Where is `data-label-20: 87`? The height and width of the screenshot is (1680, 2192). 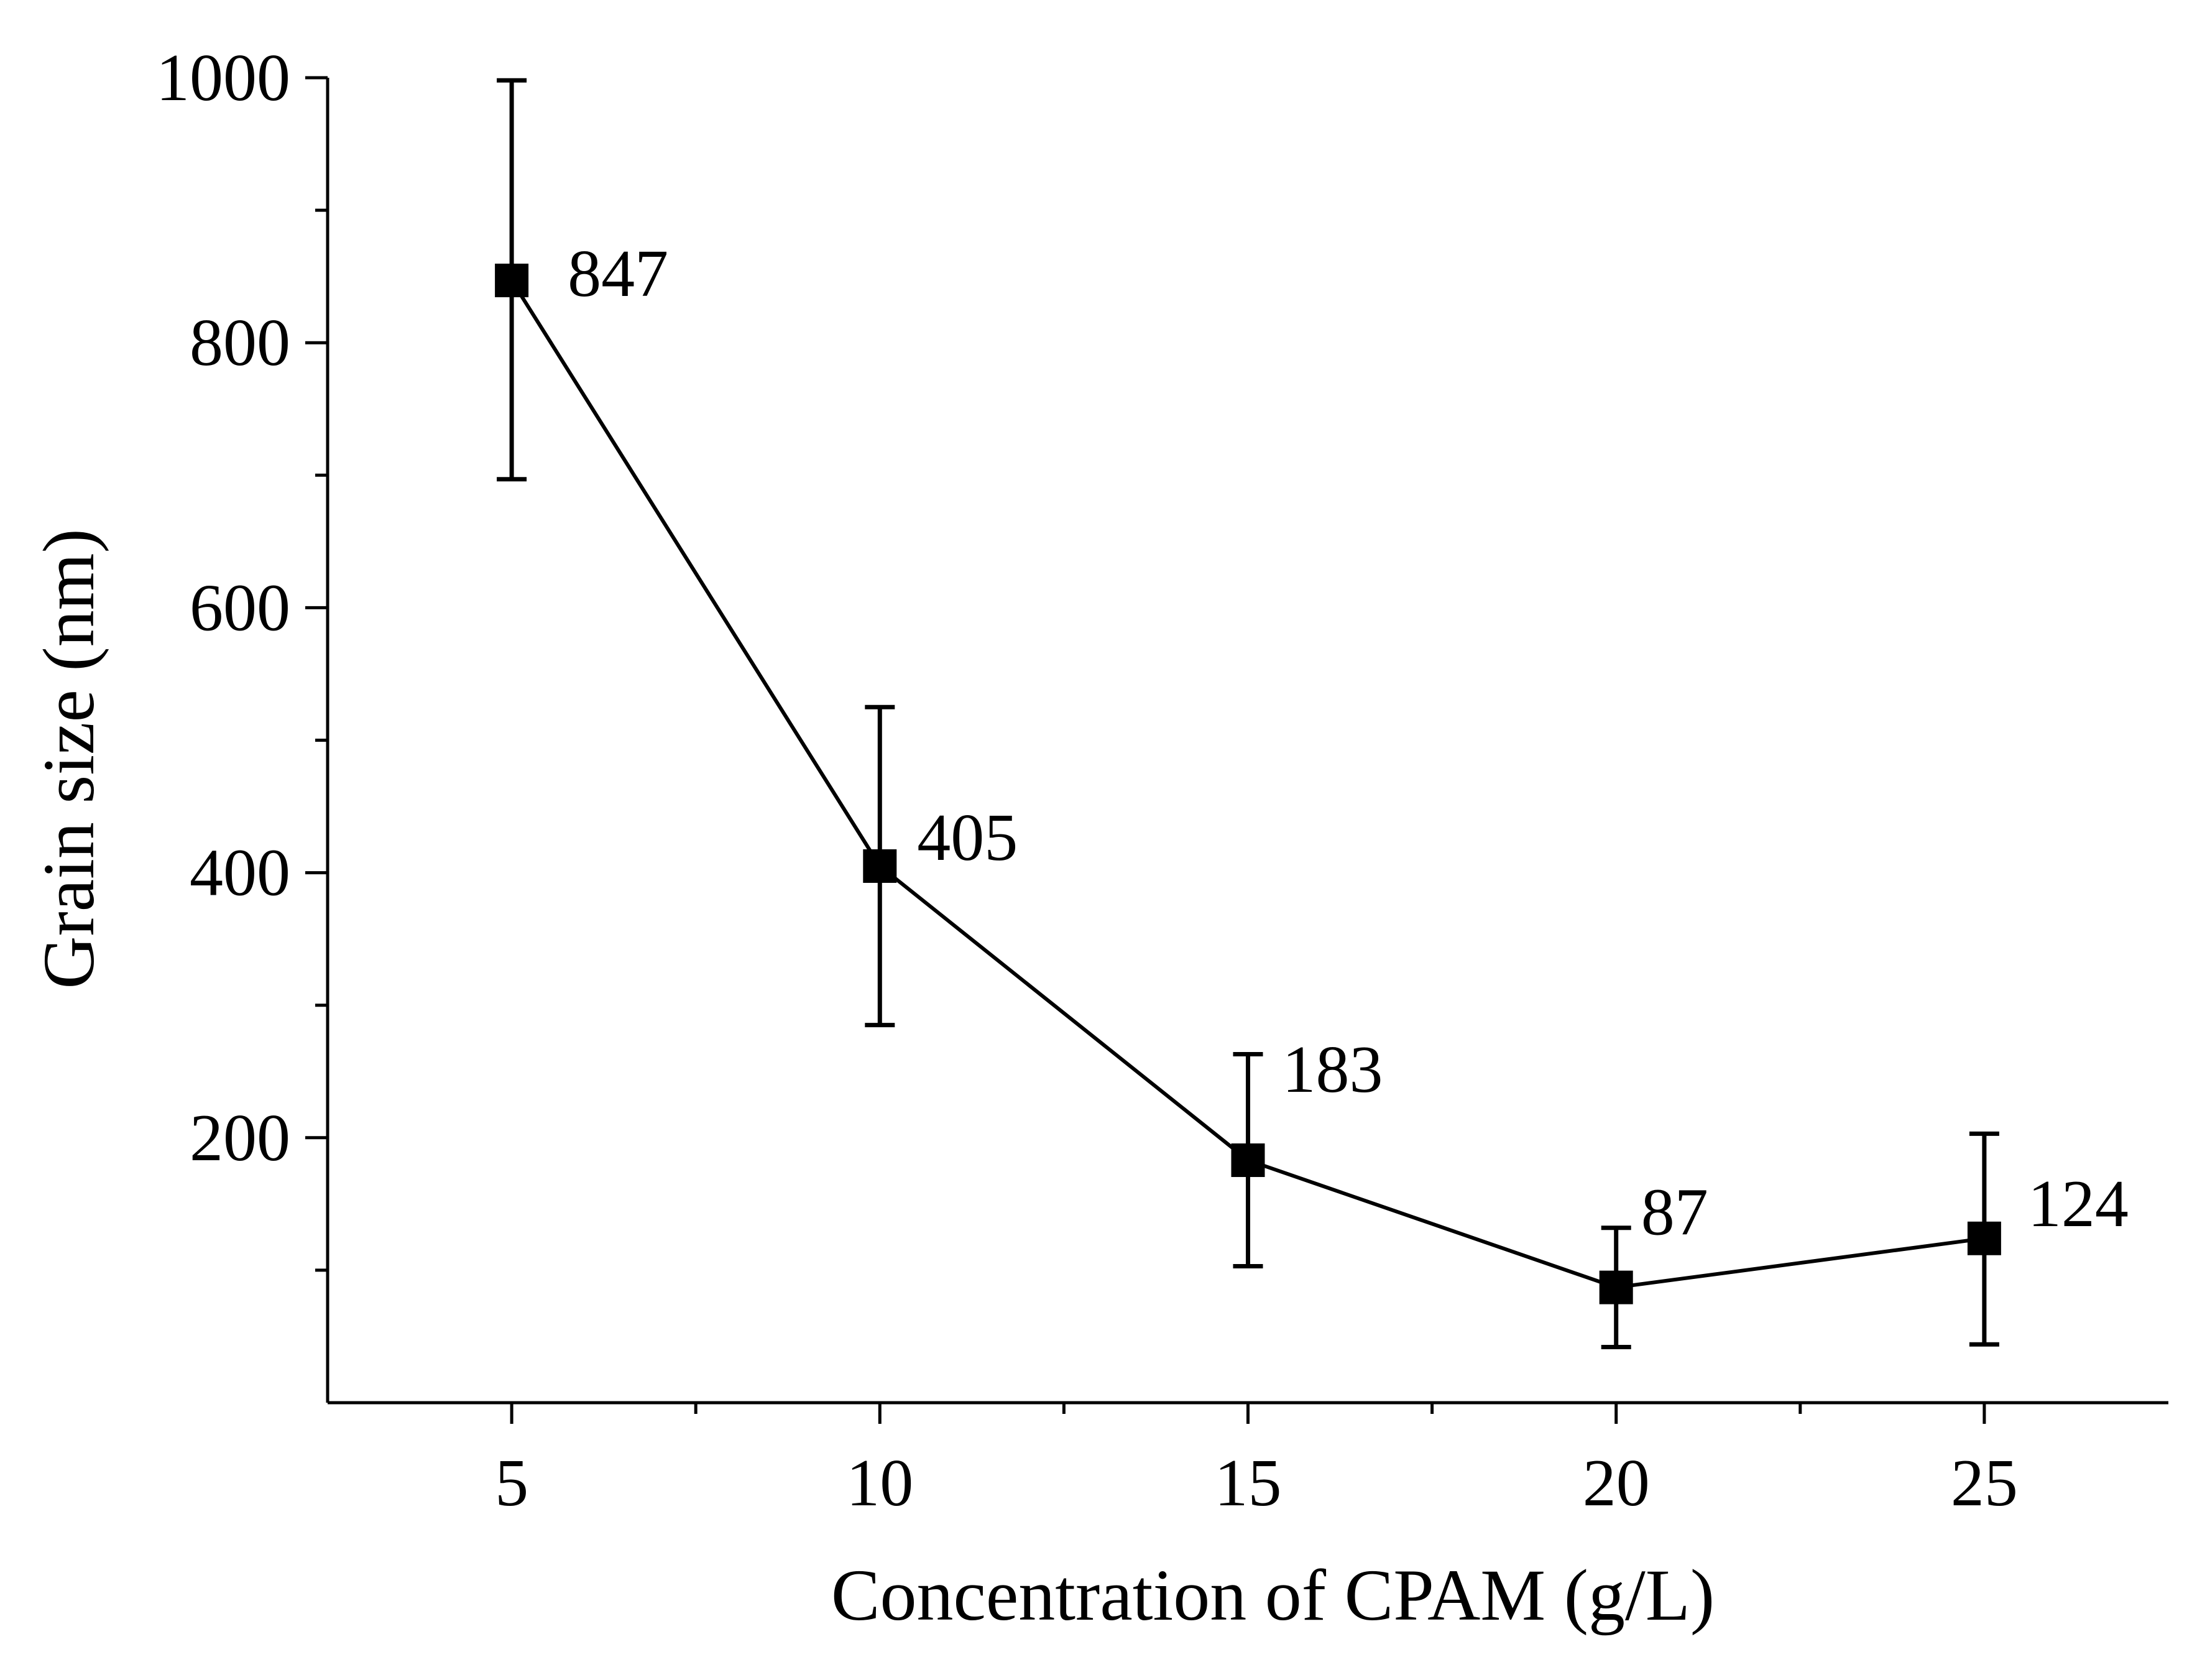
data-label-20: 87 is located at coordinates (1674, 1213).